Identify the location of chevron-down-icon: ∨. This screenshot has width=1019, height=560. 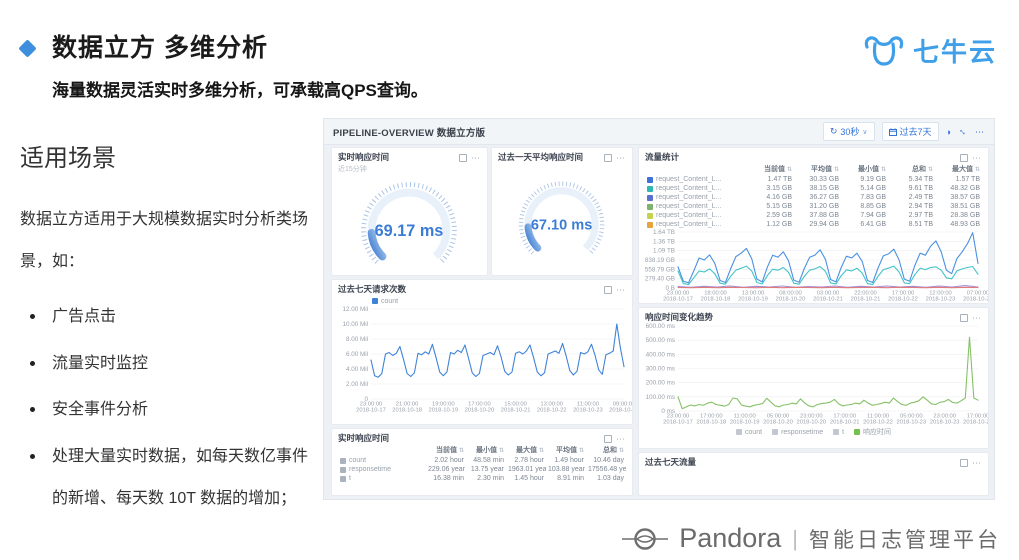
(865, 132).